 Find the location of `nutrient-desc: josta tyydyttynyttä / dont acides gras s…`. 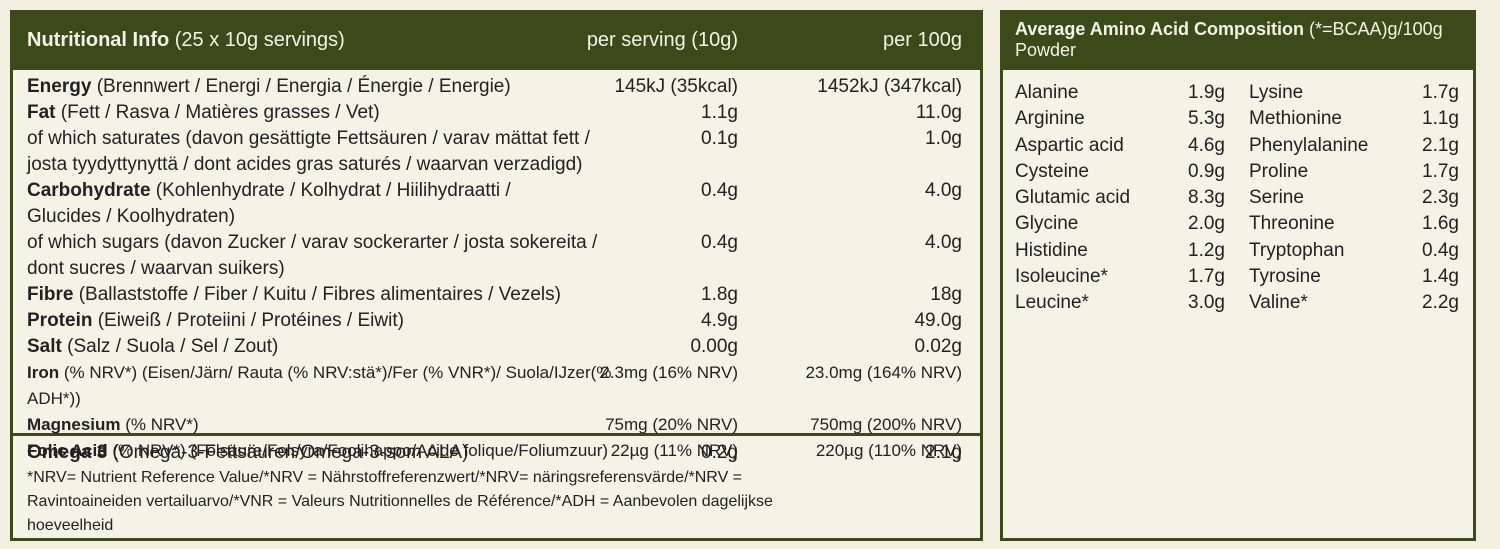

nutrient-desc: josta tyydyttynyttä / dont acides gras s… is located at coordinates (305, 164).